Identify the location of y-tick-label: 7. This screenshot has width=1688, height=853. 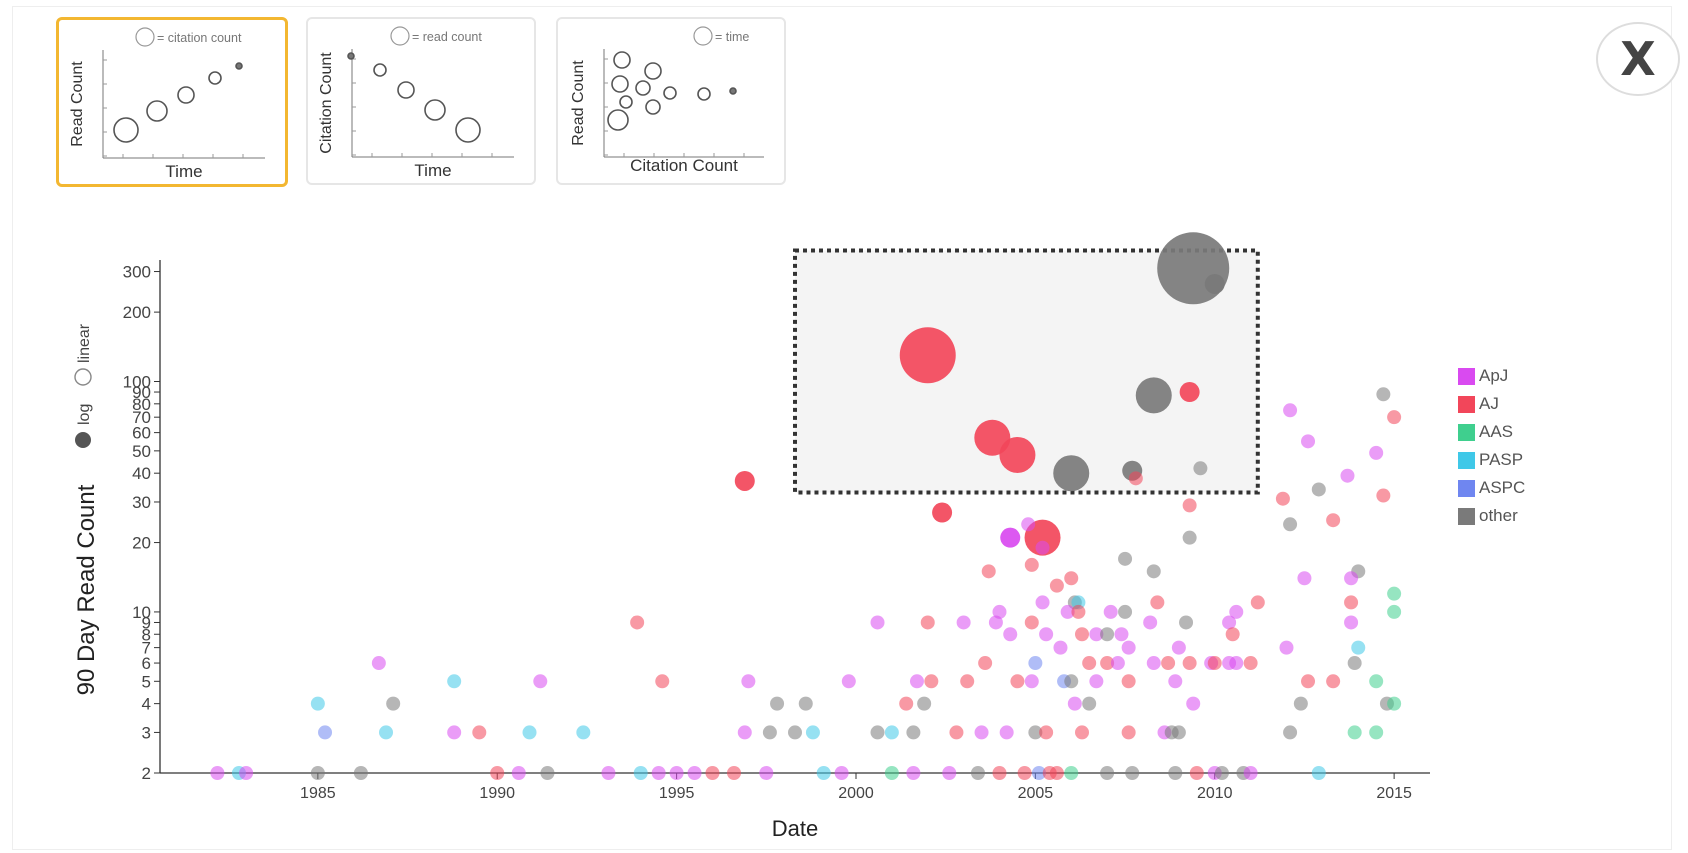
(146, 648).